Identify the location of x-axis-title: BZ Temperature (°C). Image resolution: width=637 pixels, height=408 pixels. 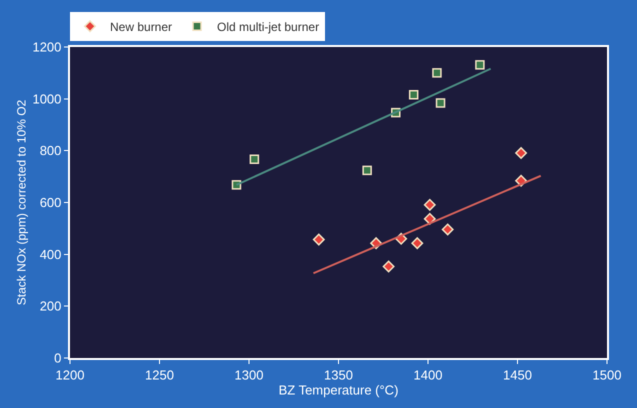
(338, 390).